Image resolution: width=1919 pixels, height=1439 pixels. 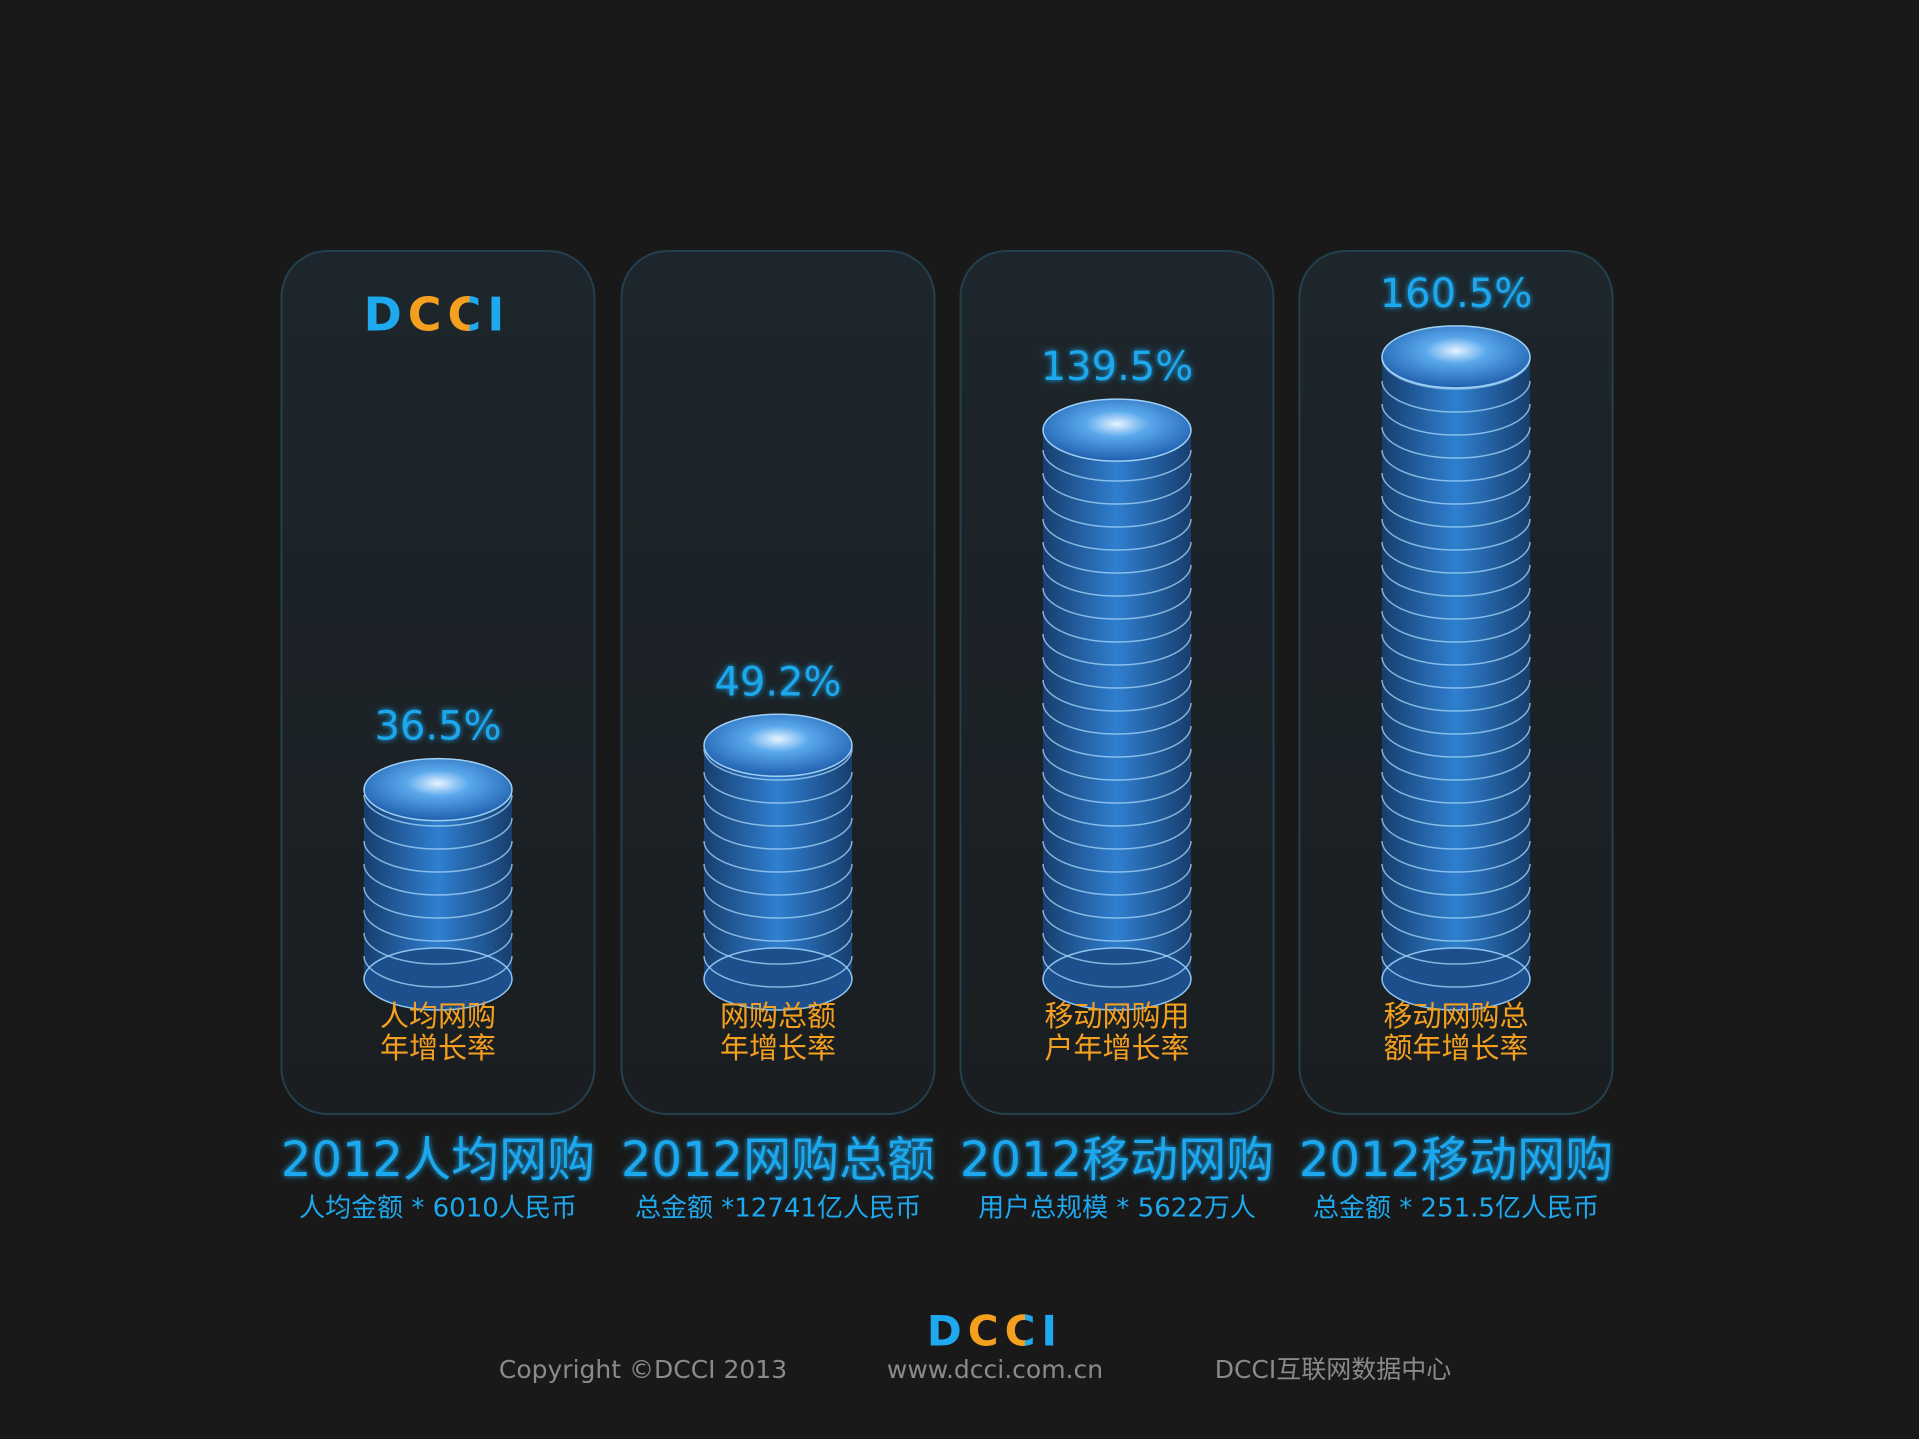 What do you see at coordinates (1456, 1160) in the screenshot?
I see `headline: 2012移动网购` at bounding box center [1456, 1160].